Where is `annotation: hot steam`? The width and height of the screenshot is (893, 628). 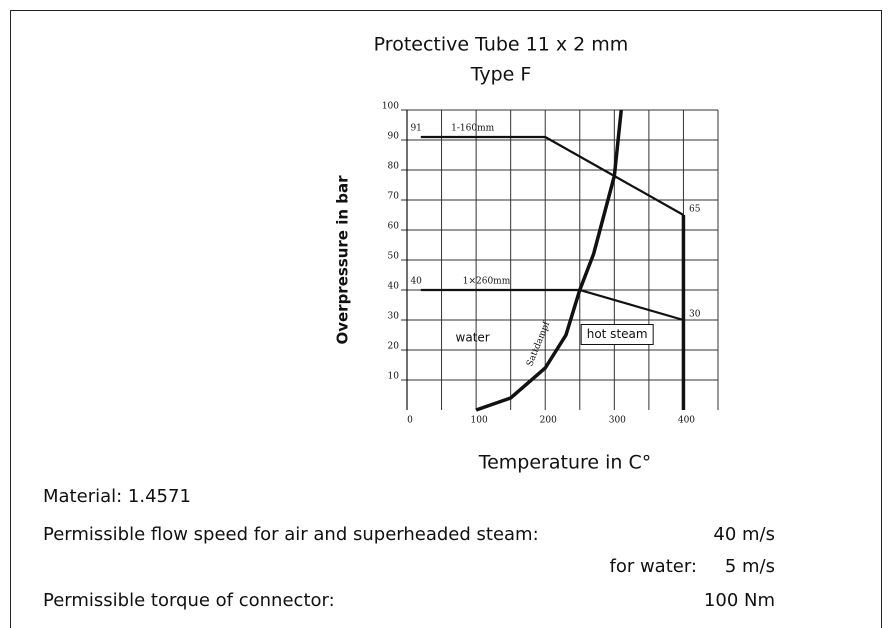 annotation: hot steam is located at coordinates (617, 334).